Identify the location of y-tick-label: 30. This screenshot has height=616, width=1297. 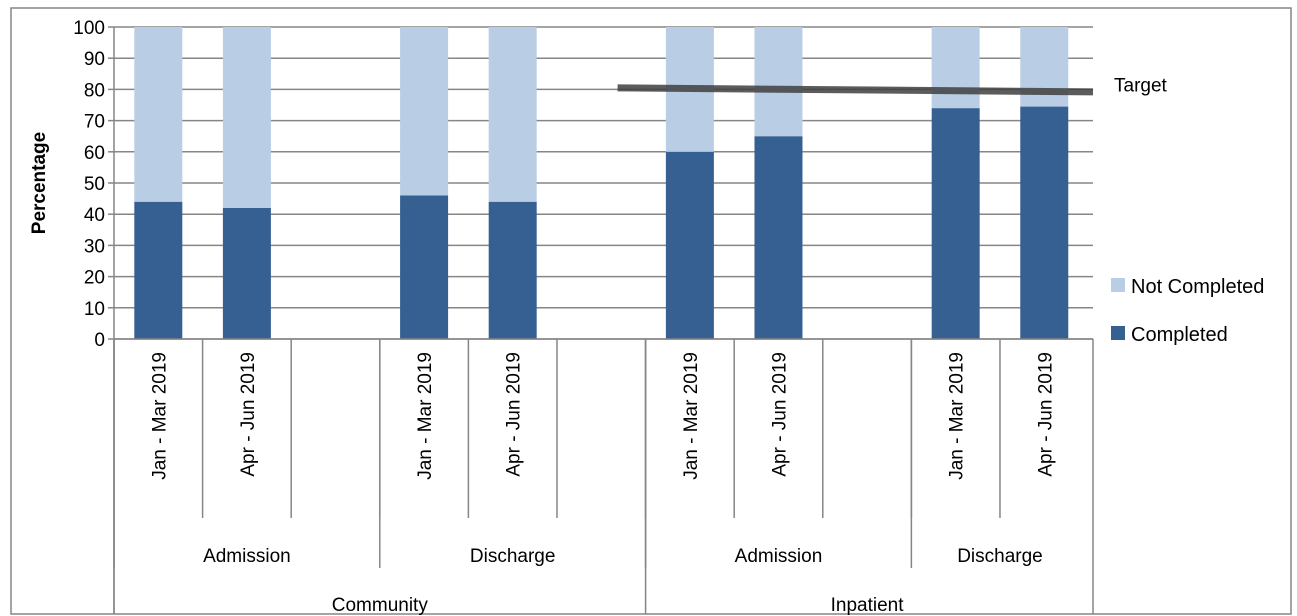
(94, 246).